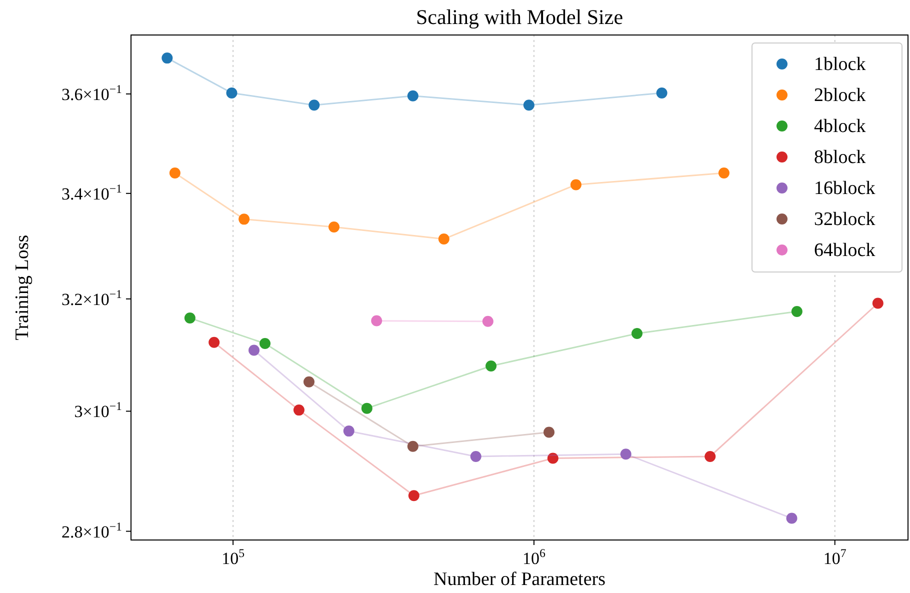 This screenshot has height=593, width=910. What do you see at coordinates (92, 192) in the screenshot?
I see `y-tick-label: 3.4×10$^{−1}$` at bounding box center [92, 192].